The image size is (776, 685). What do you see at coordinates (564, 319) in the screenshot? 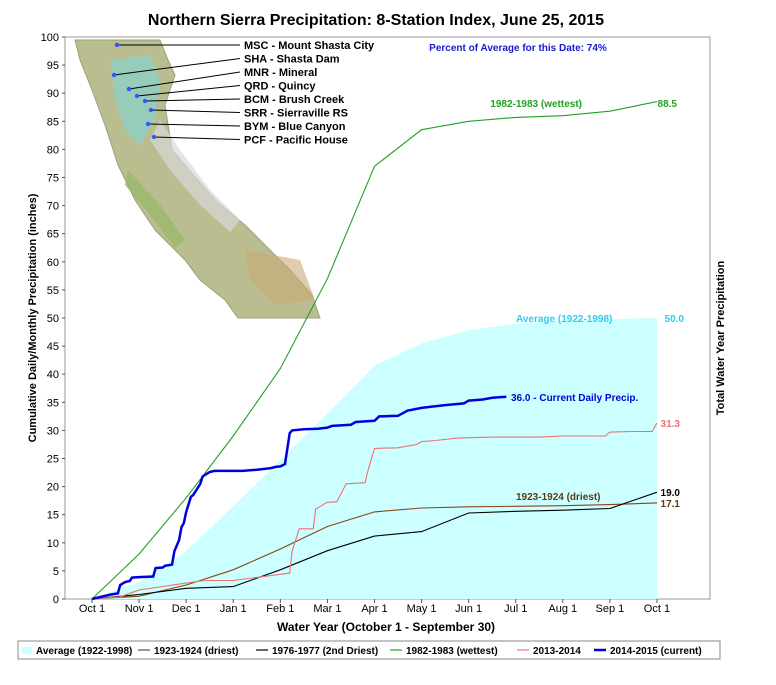
I see `series-annotation: Average (1922-1998)` at bounding box center [564, 319].